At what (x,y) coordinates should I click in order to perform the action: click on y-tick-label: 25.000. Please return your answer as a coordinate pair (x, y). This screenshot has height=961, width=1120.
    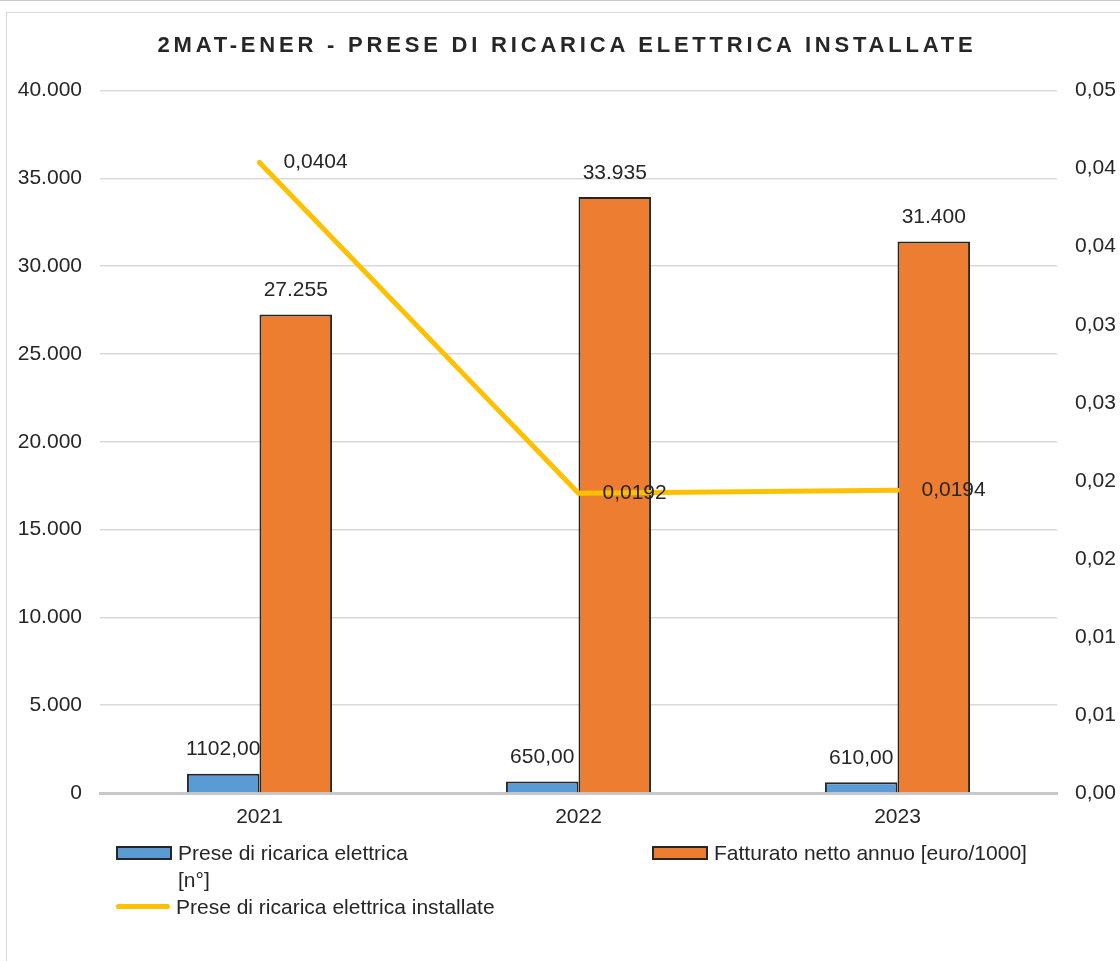
    Looking at the image, I should click on (49, 352).